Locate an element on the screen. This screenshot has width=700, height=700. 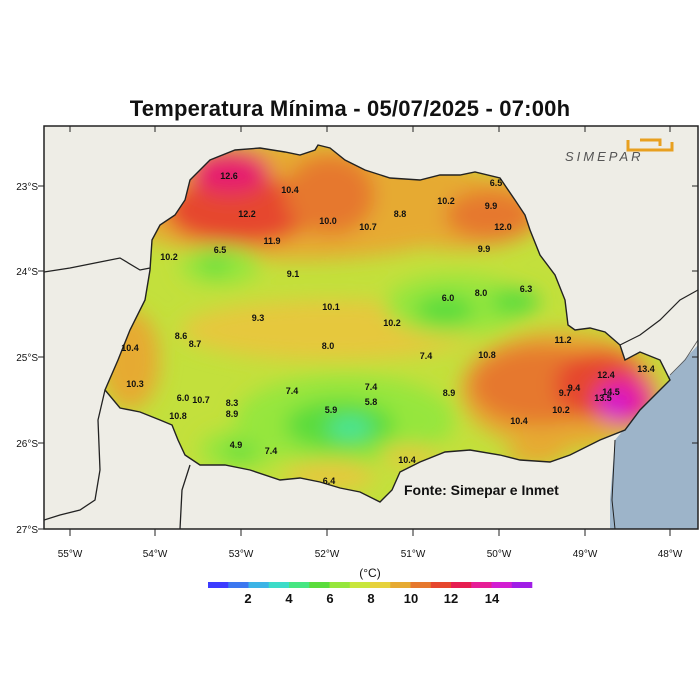
station-value: 14.5 is located at coordinates (611, 392).